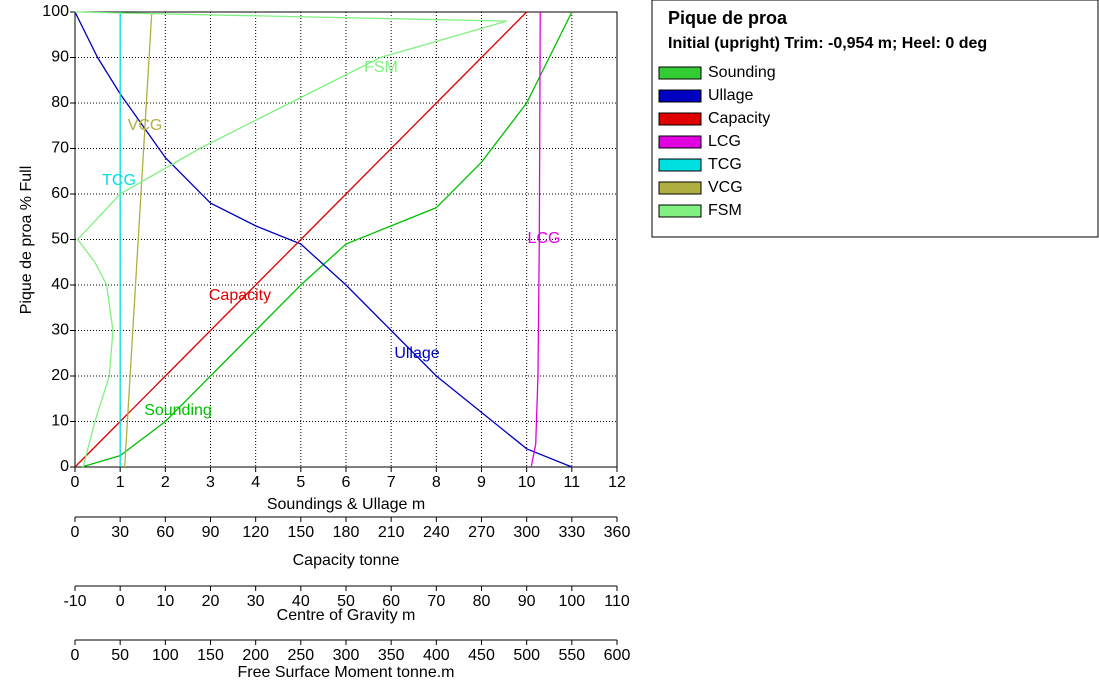 The image size is (1099, 685). I want to click on x-tick-label: 180, so click(346, 532).